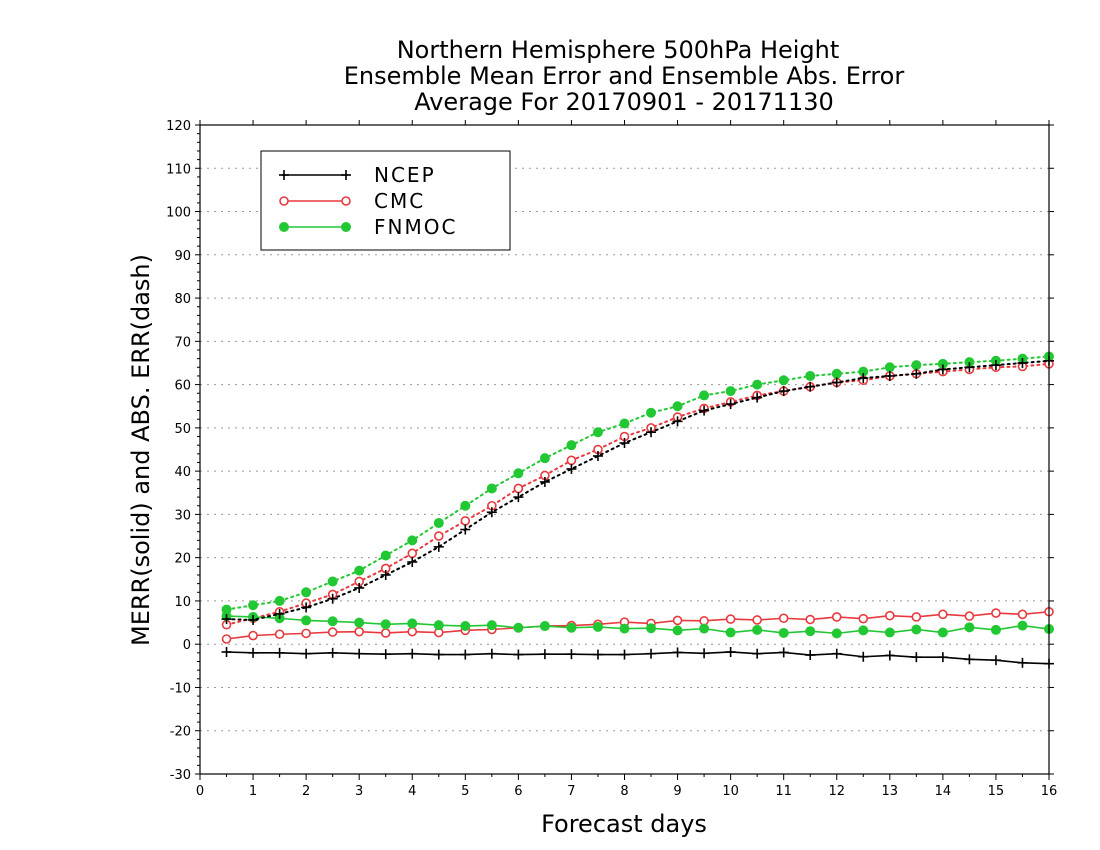 The width and height of the screenshot is (1100, 850). Describe the element at coordinates (415, 227) in the screenshot. I see `legend-label-fnmoc: FNMOC` at that location.